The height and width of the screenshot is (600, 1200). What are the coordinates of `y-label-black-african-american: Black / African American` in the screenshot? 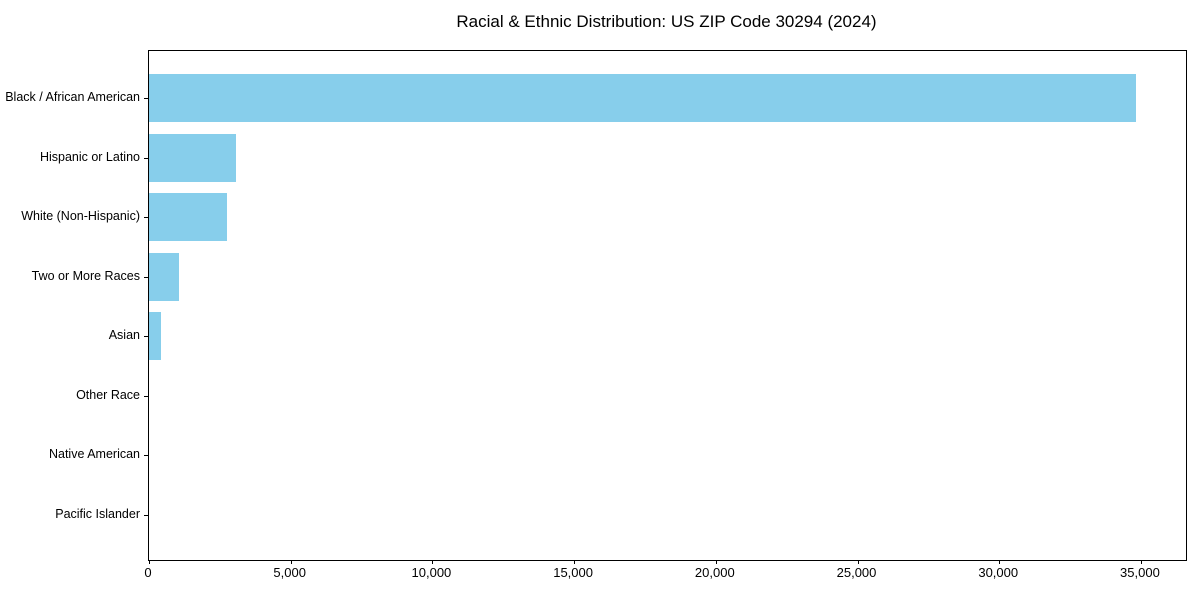 It's located at (72, 97).